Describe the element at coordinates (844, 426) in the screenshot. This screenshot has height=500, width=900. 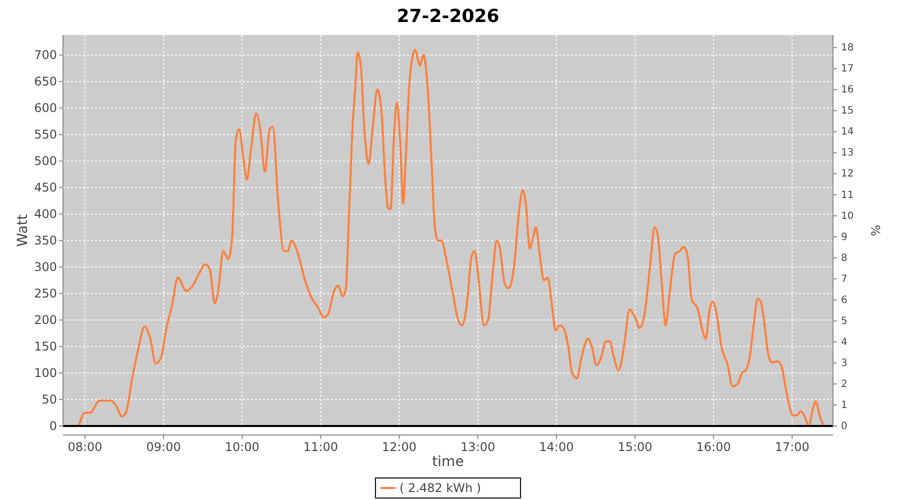
I see `y2-tick-label: 0` at that location.